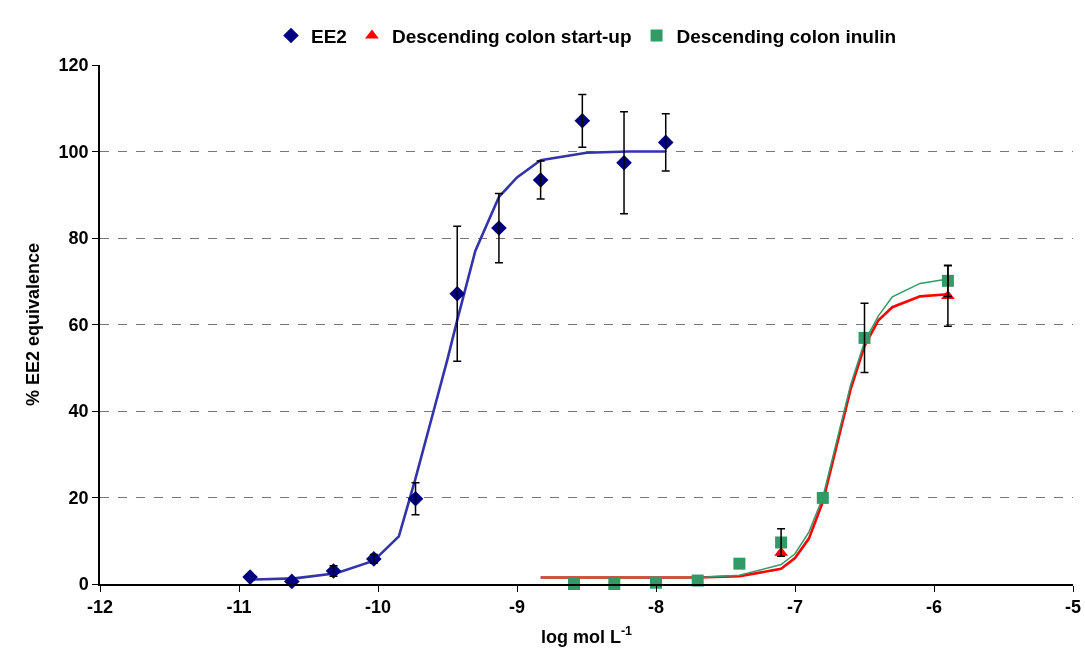 The image size is (1085, 664). I want to click on x-tick-label: -10, so click(378, 607).